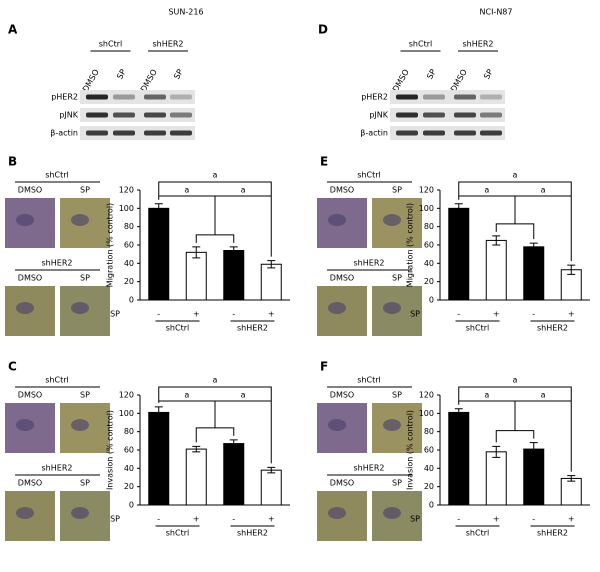 The height and width of the screenshot is (572, 600). Describe the element at coordinates (401, 81) in the screenshot. I see `lane-label: DMSO` at that location.